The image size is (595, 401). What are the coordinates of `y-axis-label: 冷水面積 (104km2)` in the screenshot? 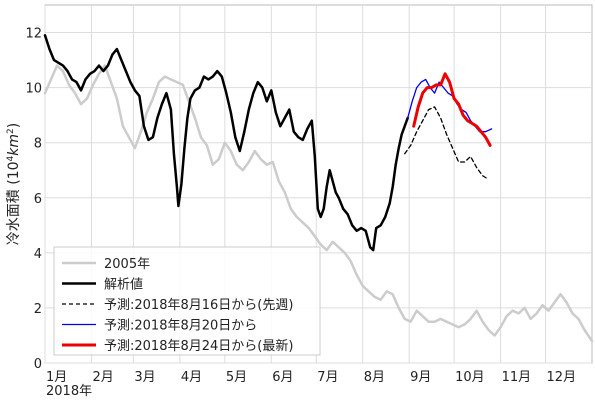 It's located at (14, 184).